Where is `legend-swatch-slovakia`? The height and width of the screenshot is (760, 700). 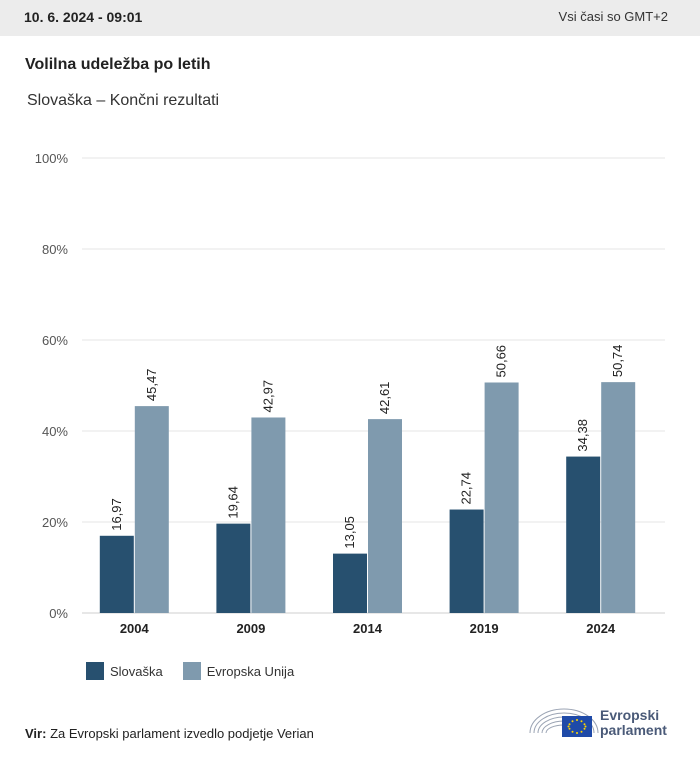 legend-swatch-slovakia is located at coordinates (95, 671).